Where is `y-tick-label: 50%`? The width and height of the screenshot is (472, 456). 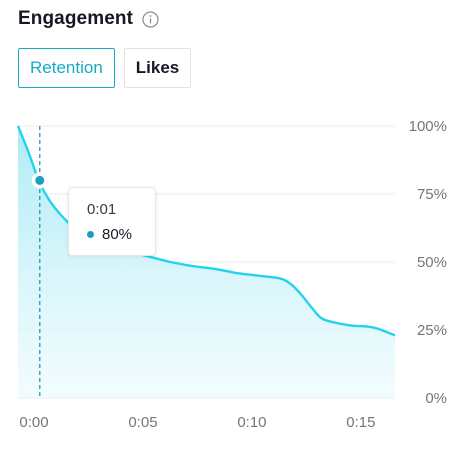 y-tick-label: 50% is located at coordinates (432, 262).